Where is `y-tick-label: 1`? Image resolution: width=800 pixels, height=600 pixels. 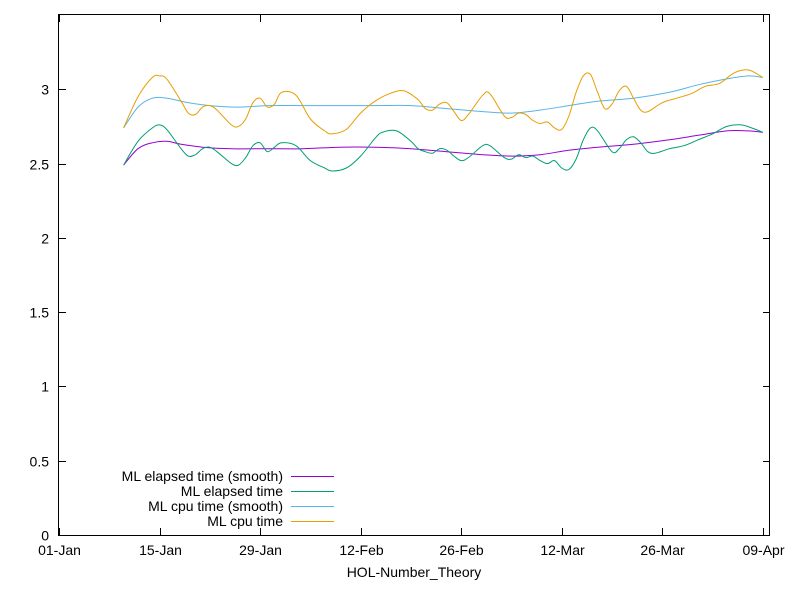
y-tick-label: 1 is located at coordinates (45, 387).